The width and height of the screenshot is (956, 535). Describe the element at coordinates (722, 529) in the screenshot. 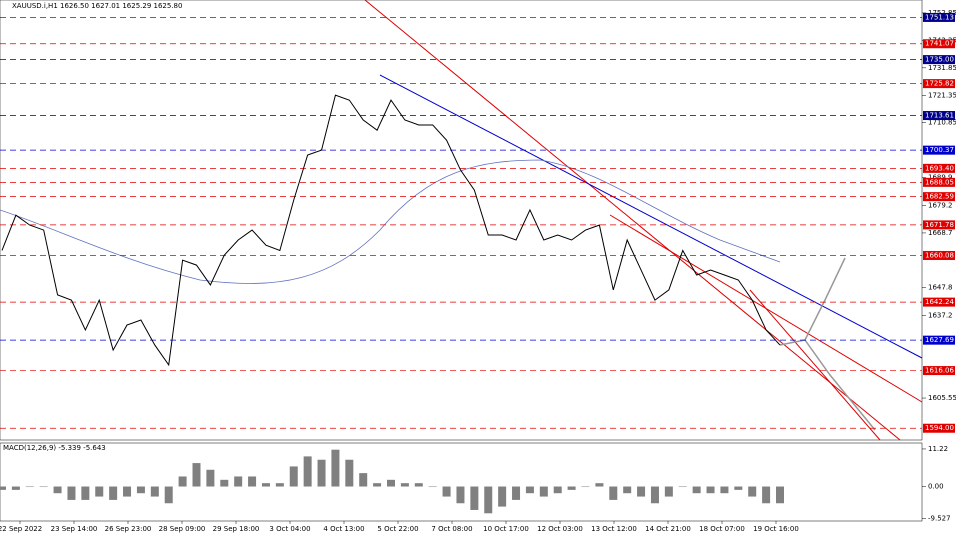

I see `x-tick-label: 18 Oct 07:00` at that location.